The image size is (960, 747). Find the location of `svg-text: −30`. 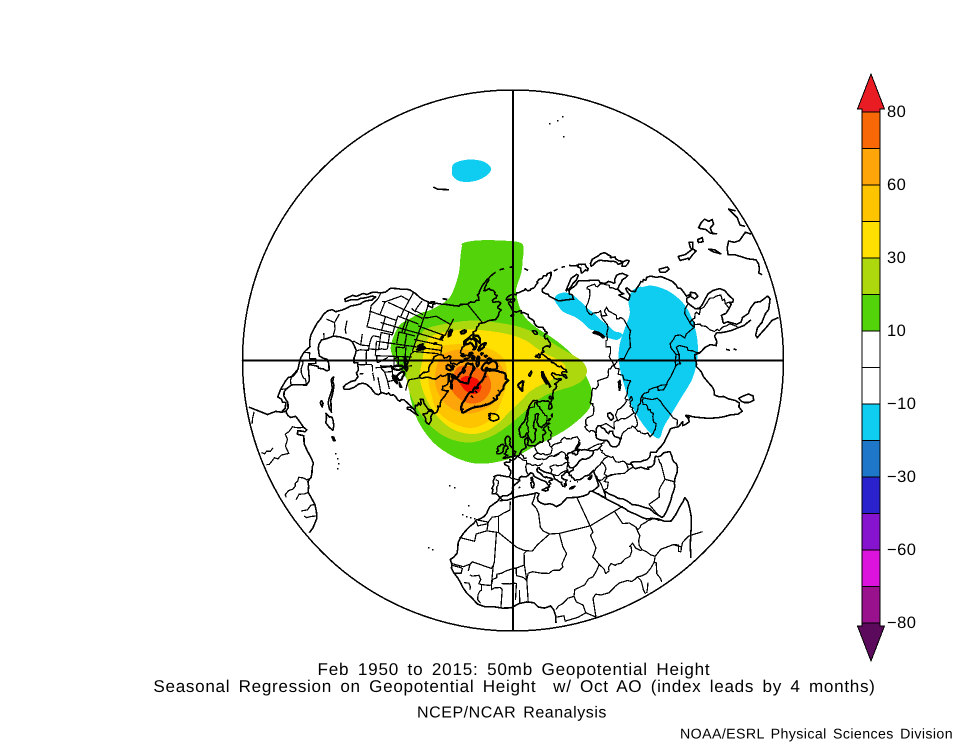

svg-text: −30 is located at coordinates (902, 477).